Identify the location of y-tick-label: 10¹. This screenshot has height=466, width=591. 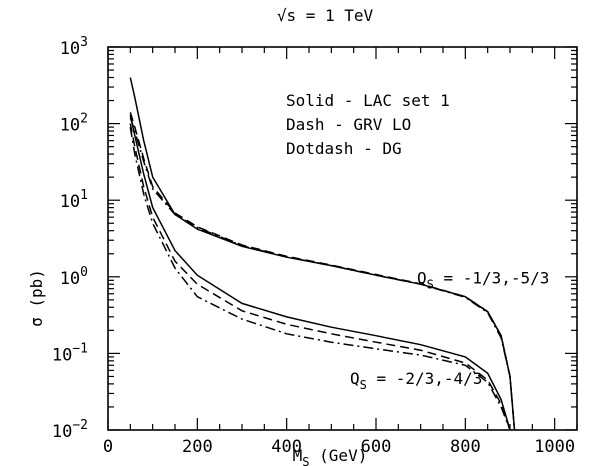
(74, 200).